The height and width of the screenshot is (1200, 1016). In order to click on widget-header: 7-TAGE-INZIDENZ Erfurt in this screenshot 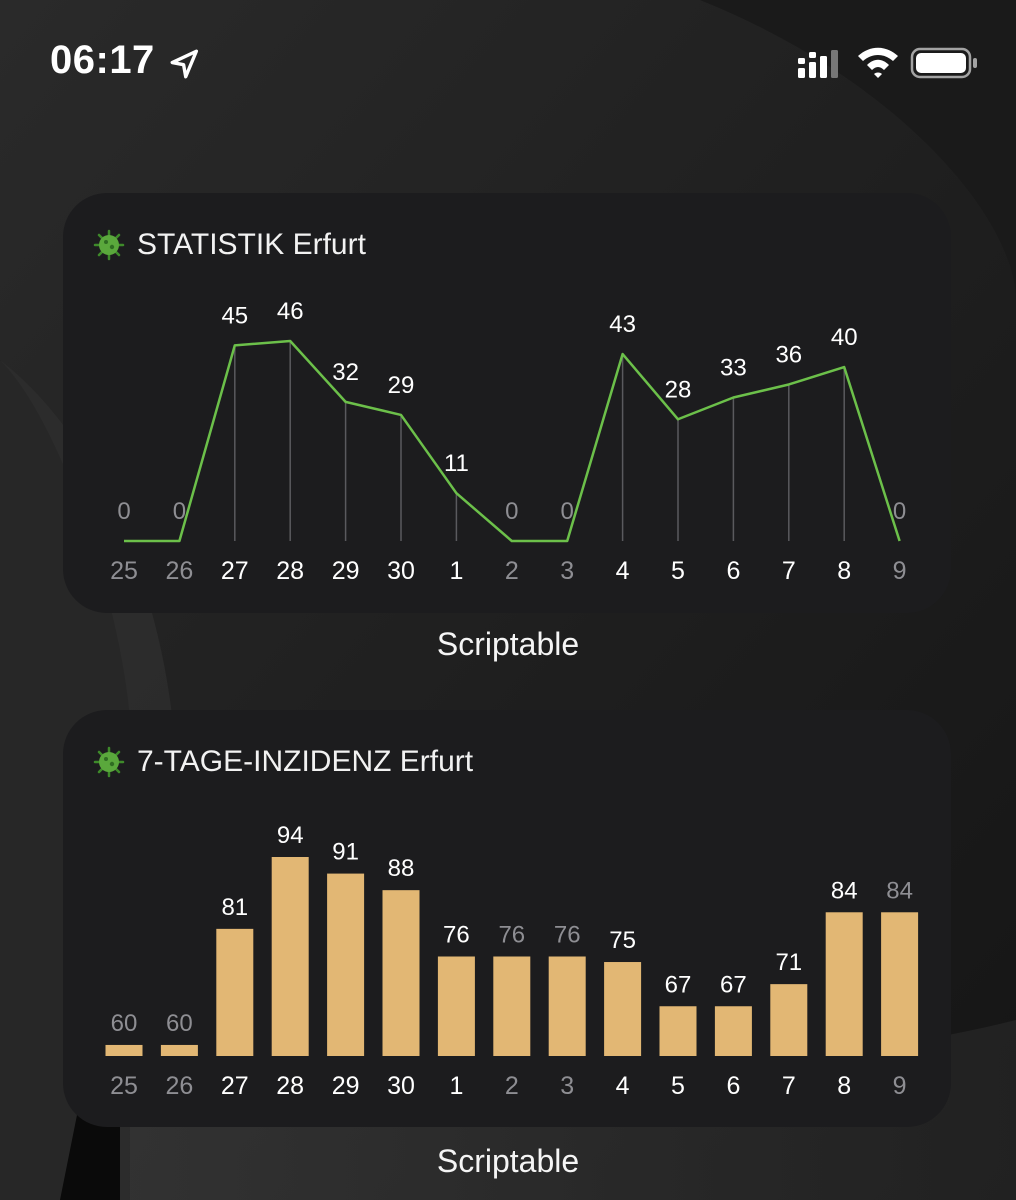, I will do `click(283, 762)`.